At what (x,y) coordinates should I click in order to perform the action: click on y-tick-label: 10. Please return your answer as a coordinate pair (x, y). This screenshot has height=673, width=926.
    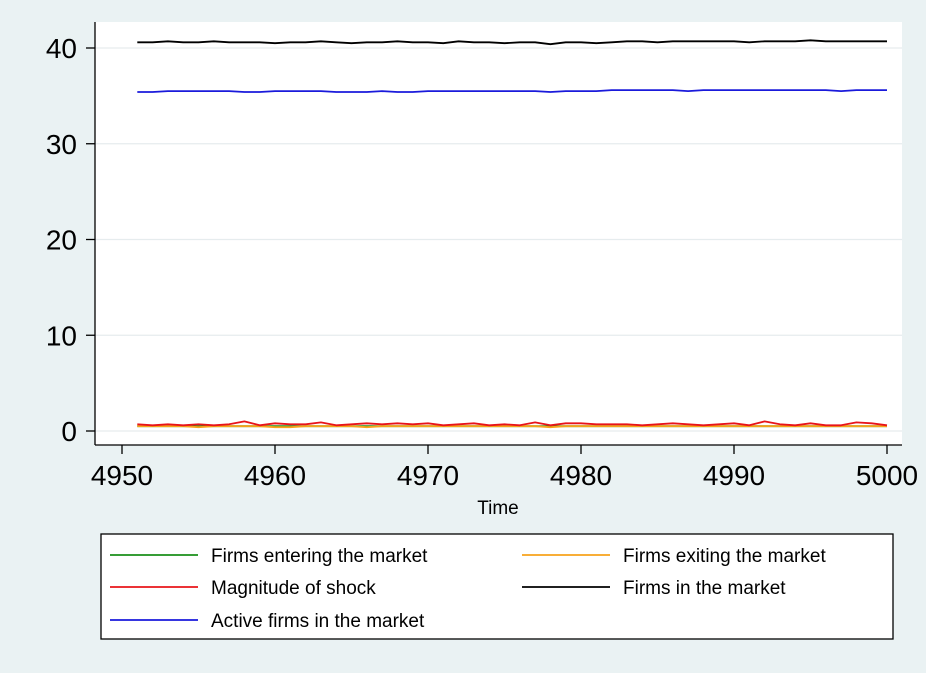
    Looking at the image, I should click on (61, 335).